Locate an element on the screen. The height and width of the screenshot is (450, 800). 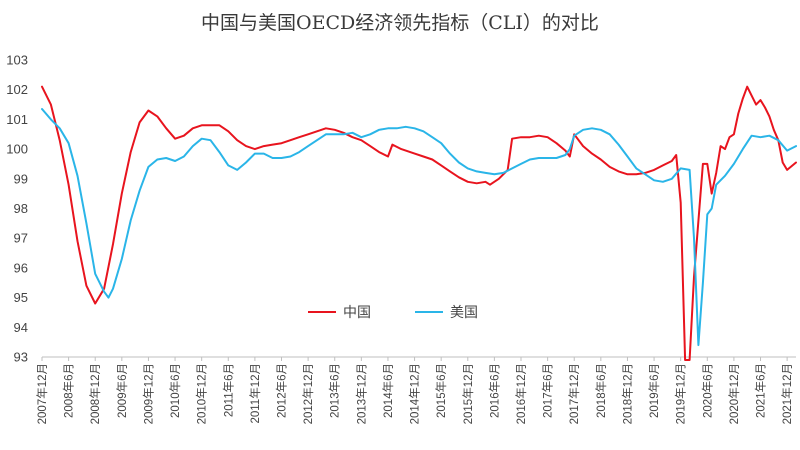
y-tick-label: 94 is located at coordinates (21, 327).